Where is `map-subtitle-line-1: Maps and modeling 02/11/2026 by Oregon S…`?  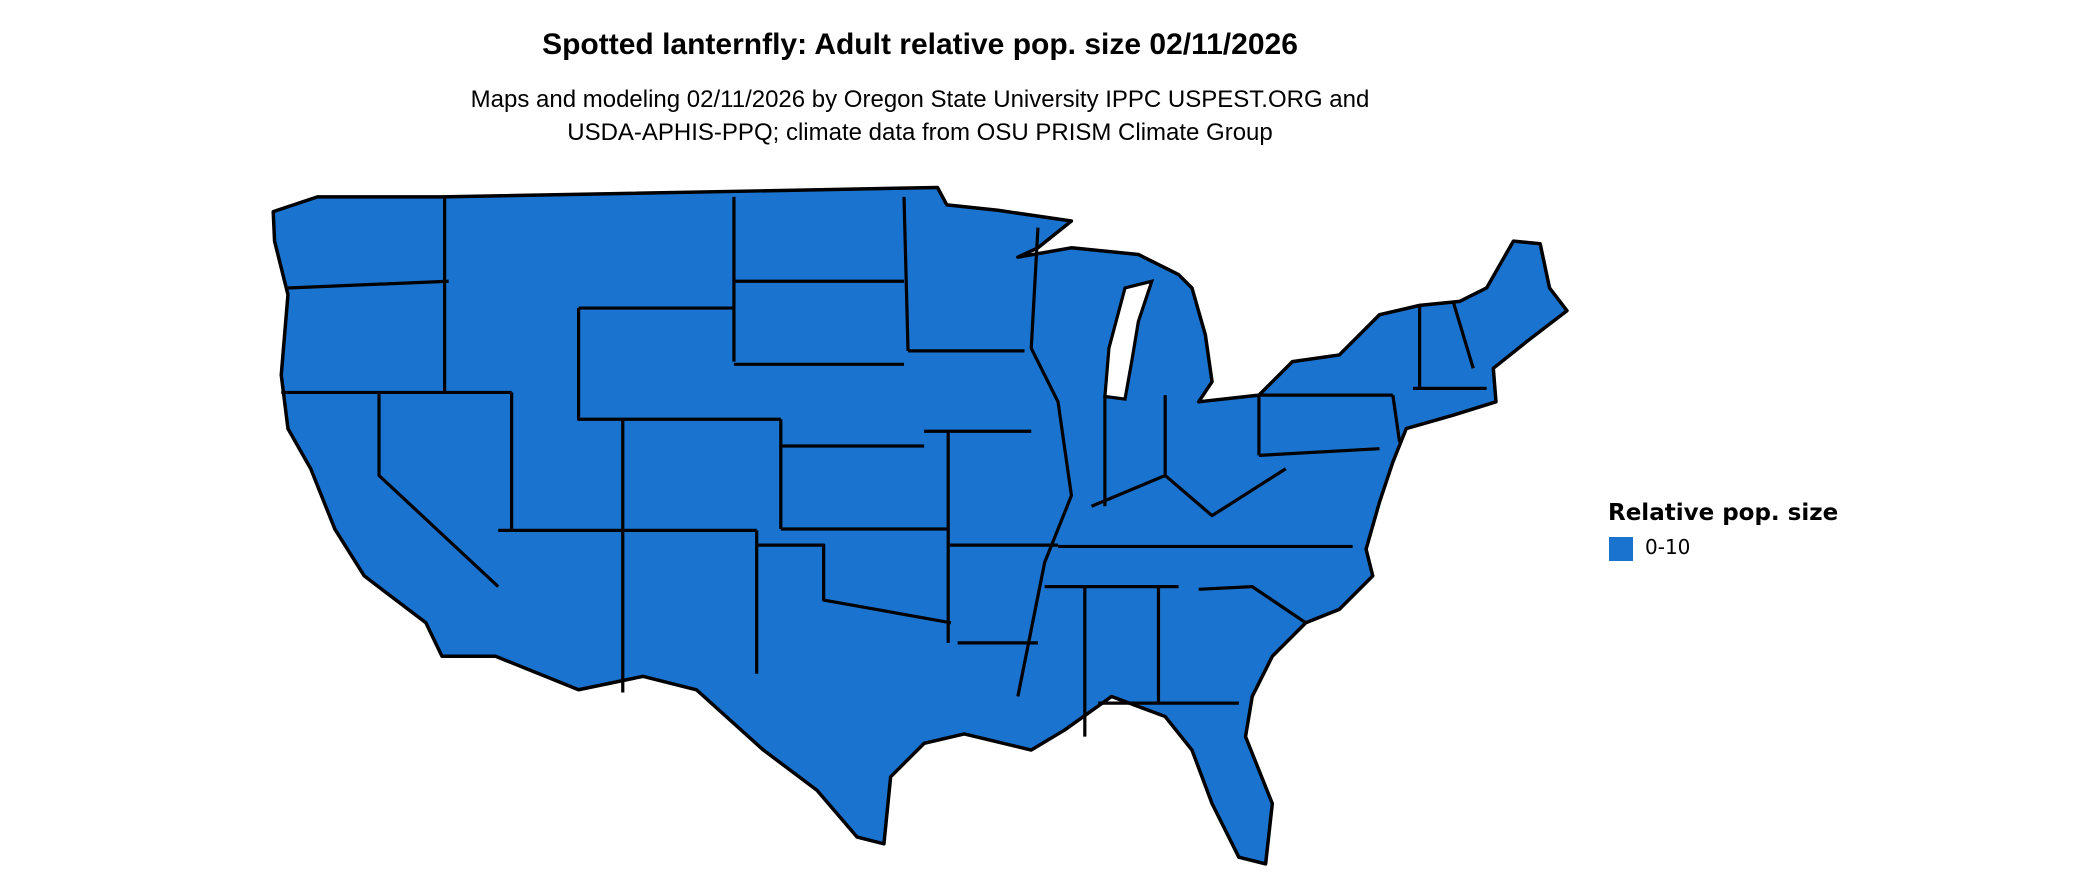 map-subtitle-line-1: Maps and modeling 02/11/2026 by Oregon S… is located at coordinates (920, 99).